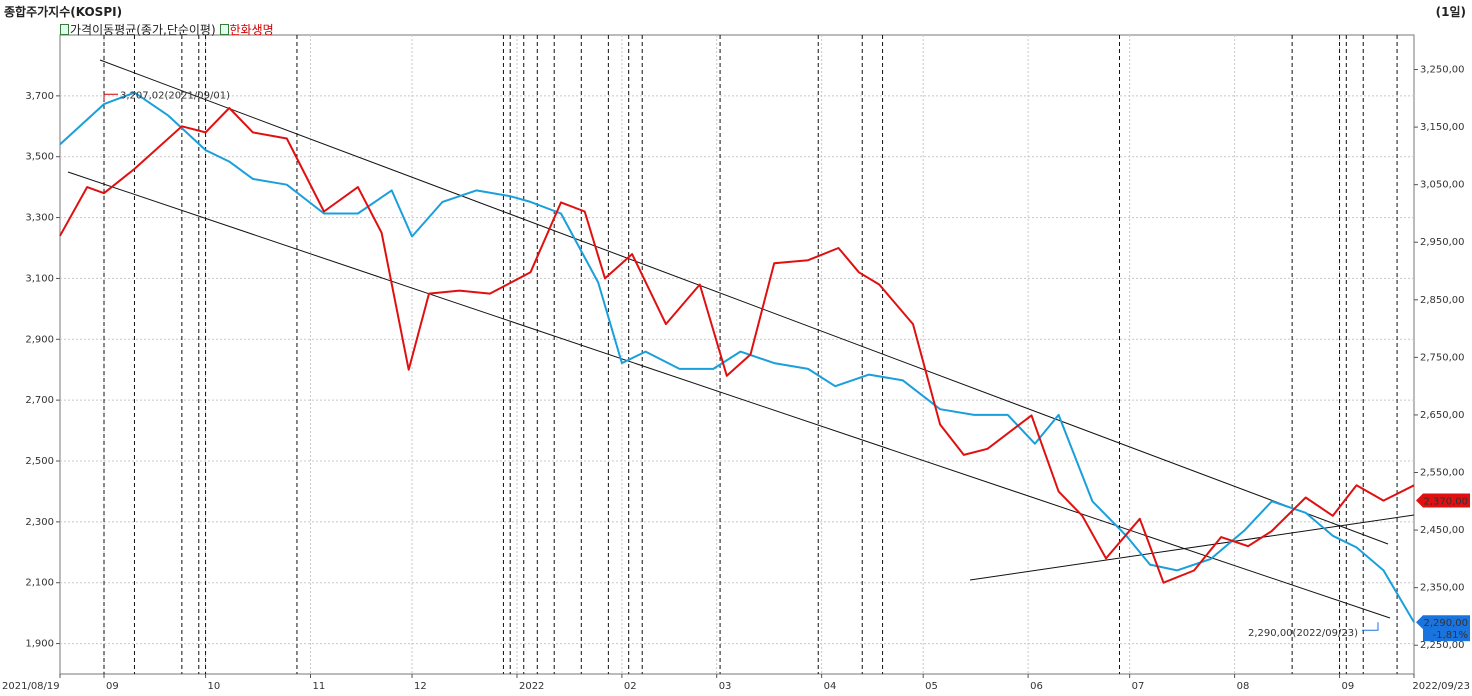 The image size is (1472, 696). I want to click on x-axis-tick-label: 12, so click(420, 686).